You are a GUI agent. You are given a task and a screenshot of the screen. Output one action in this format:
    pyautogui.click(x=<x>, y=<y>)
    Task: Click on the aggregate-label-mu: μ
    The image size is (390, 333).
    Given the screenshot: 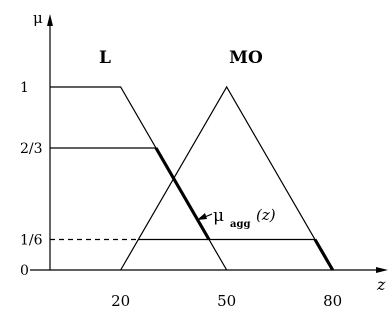 What is the action you would take?
    pyautogui.click(x=218, y=216)
    